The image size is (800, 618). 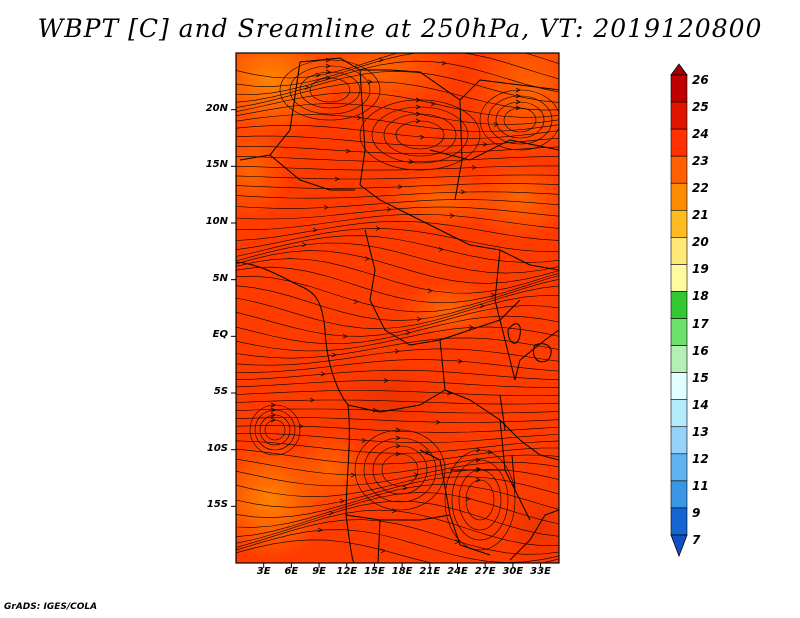 What do you see at coordinates (263, 571) in the screenshot?
I see `lon-label: 3E` at bounding box center [263, 571].